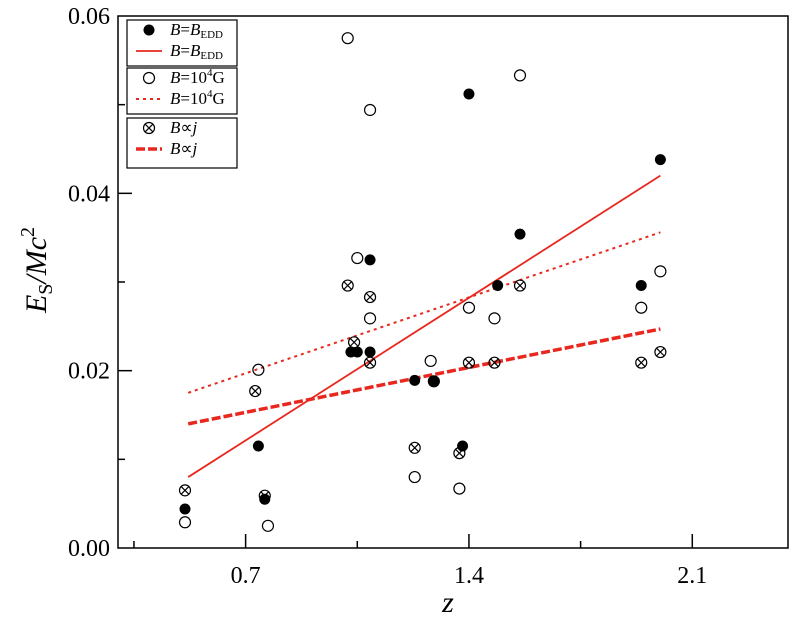 The width and height of the screenshot is (800, 623). What do you see at coordinates (28, 232) in the screenshot?
I see `y-axis-title-sq: 2` at bounding box center [28, 232].